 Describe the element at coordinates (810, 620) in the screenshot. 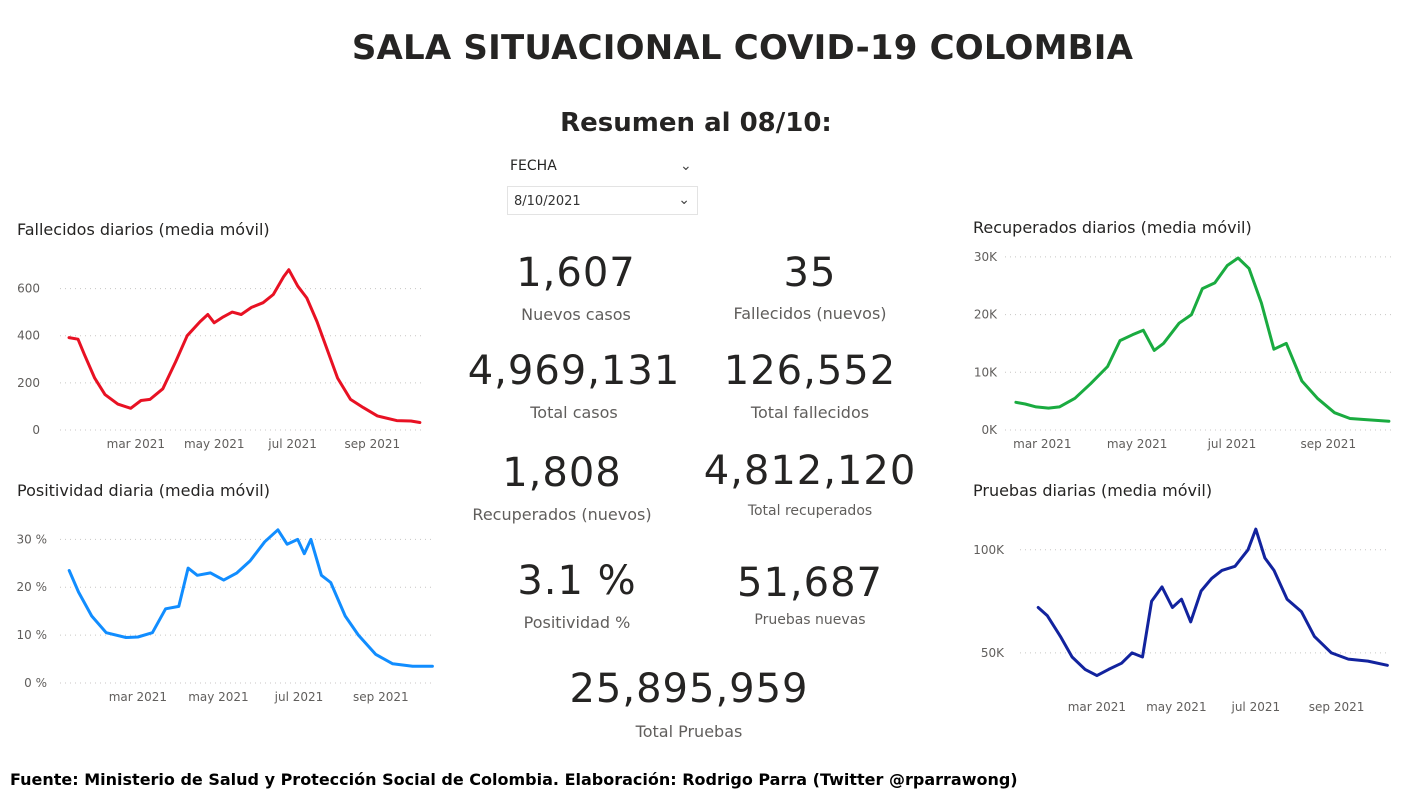

I see `kpi-pruebas-nuevas-label: Pruebas nuevas` at that location.